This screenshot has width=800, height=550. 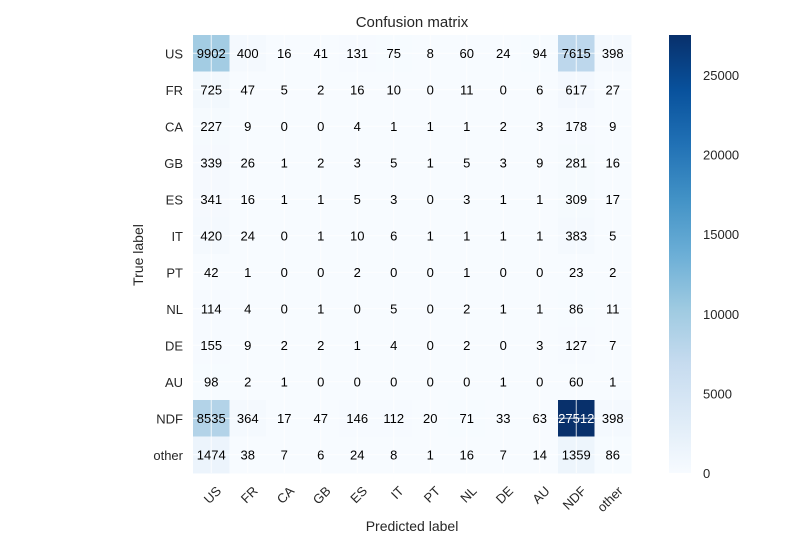 I want to click on y-tick-label: IT, so click(x=177, y=236).